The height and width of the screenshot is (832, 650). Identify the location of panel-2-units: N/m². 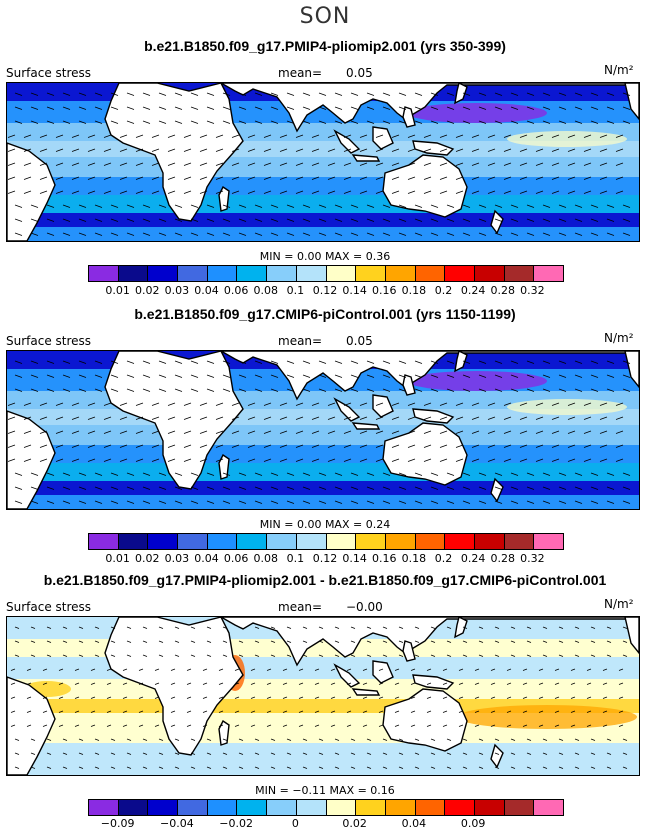
(619, 338).